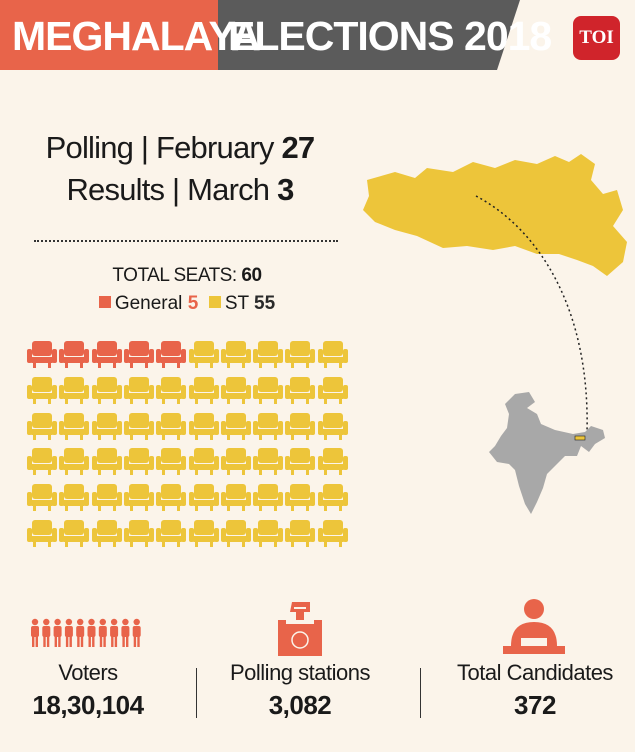  What do you see at coordinates (495, 215) in the screenshot?
I see `meghalaya-map` at bounding box center [495, 215].